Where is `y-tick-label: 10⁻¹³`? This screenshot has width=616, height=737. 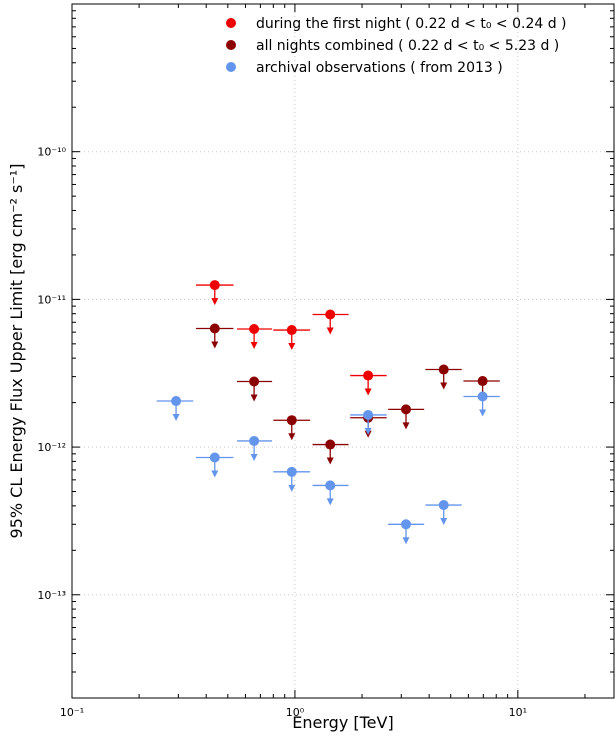 y-tick-label: 10⁻¹³ is located at coordinates (51, 595).